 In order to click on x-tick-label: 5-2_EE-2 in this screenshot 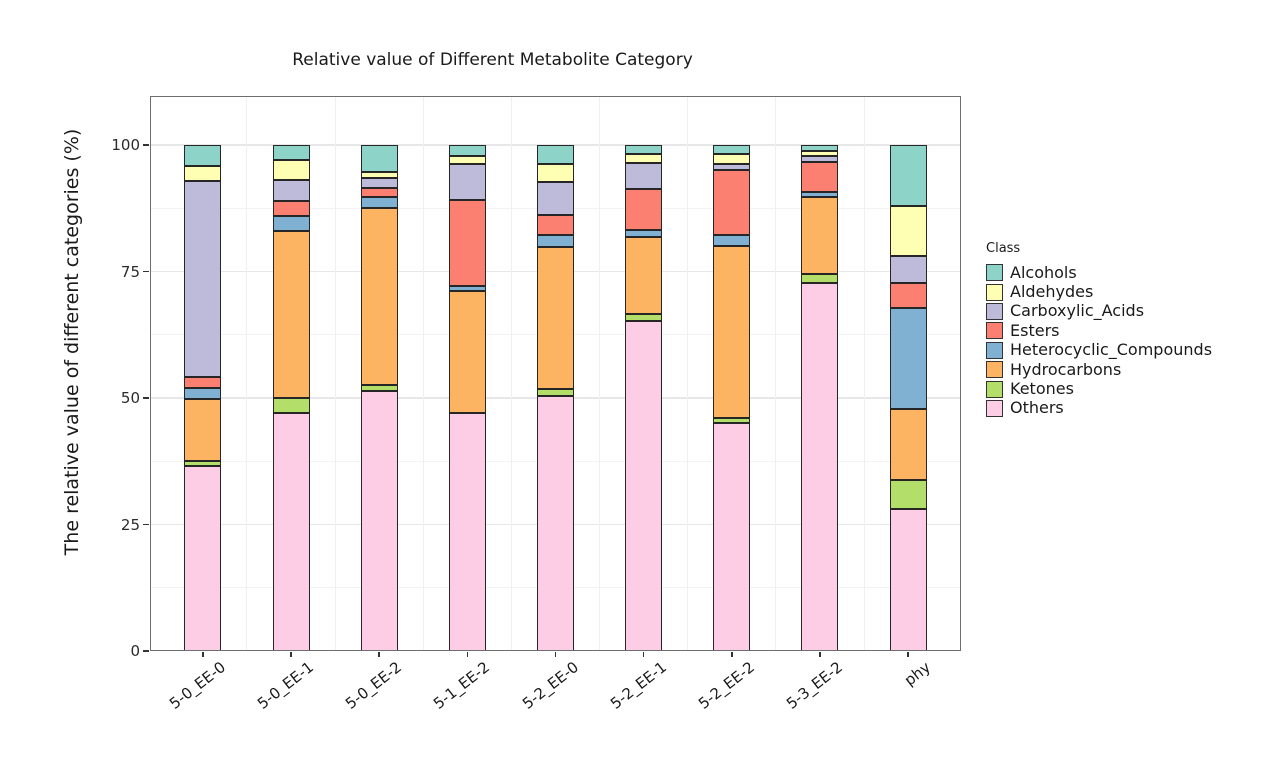, I will do `click(726, 685)`.